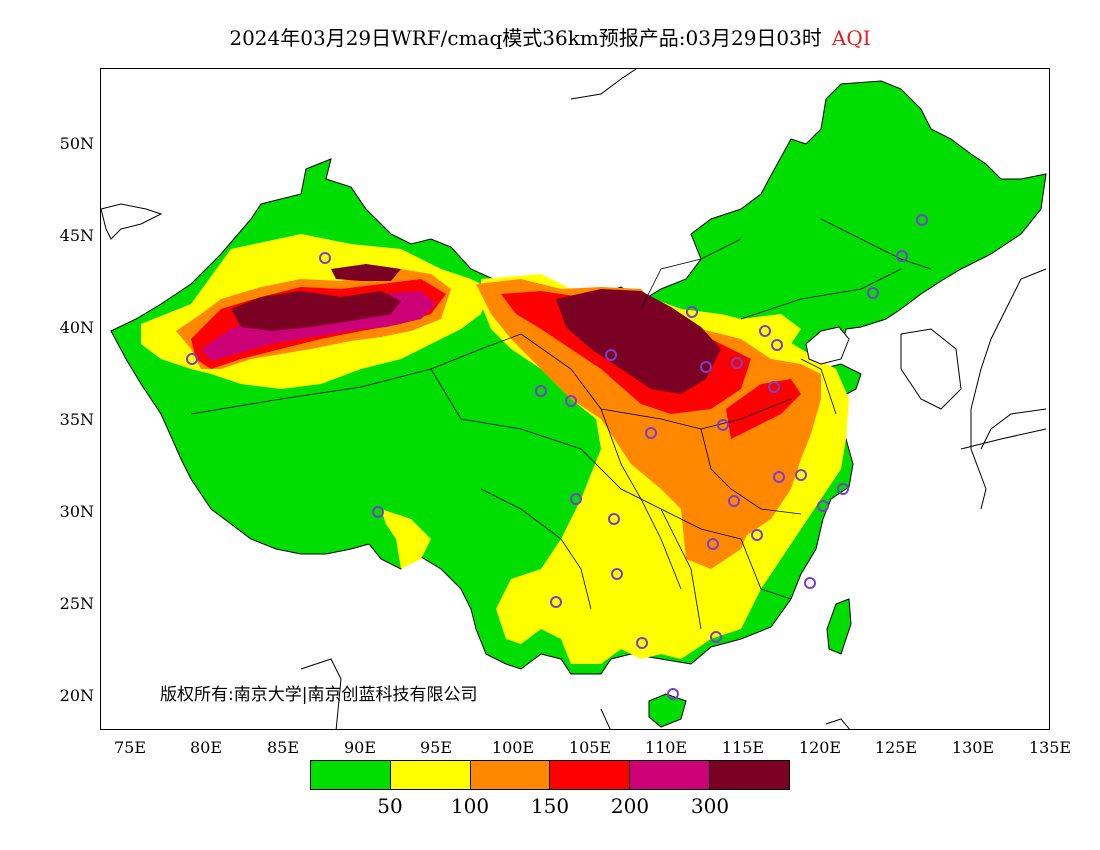 This screenshot has width=1100, height=850. What do you see at coordinates (749, 775) in the screenshot?
I see `legend-swatch-300-plus` at bounding box center [749, 775].